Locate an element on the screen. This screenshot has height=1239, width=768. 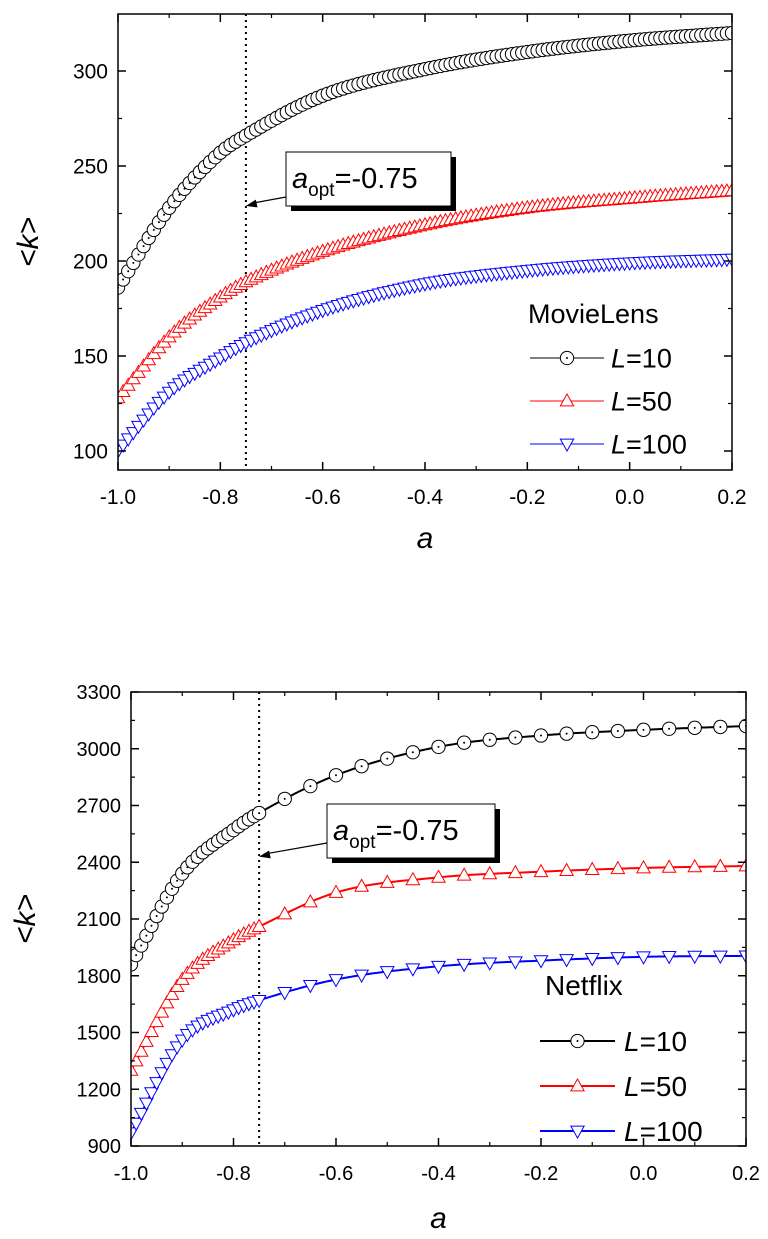
legend-title: MovieLens is located at coordinates (593, 314).